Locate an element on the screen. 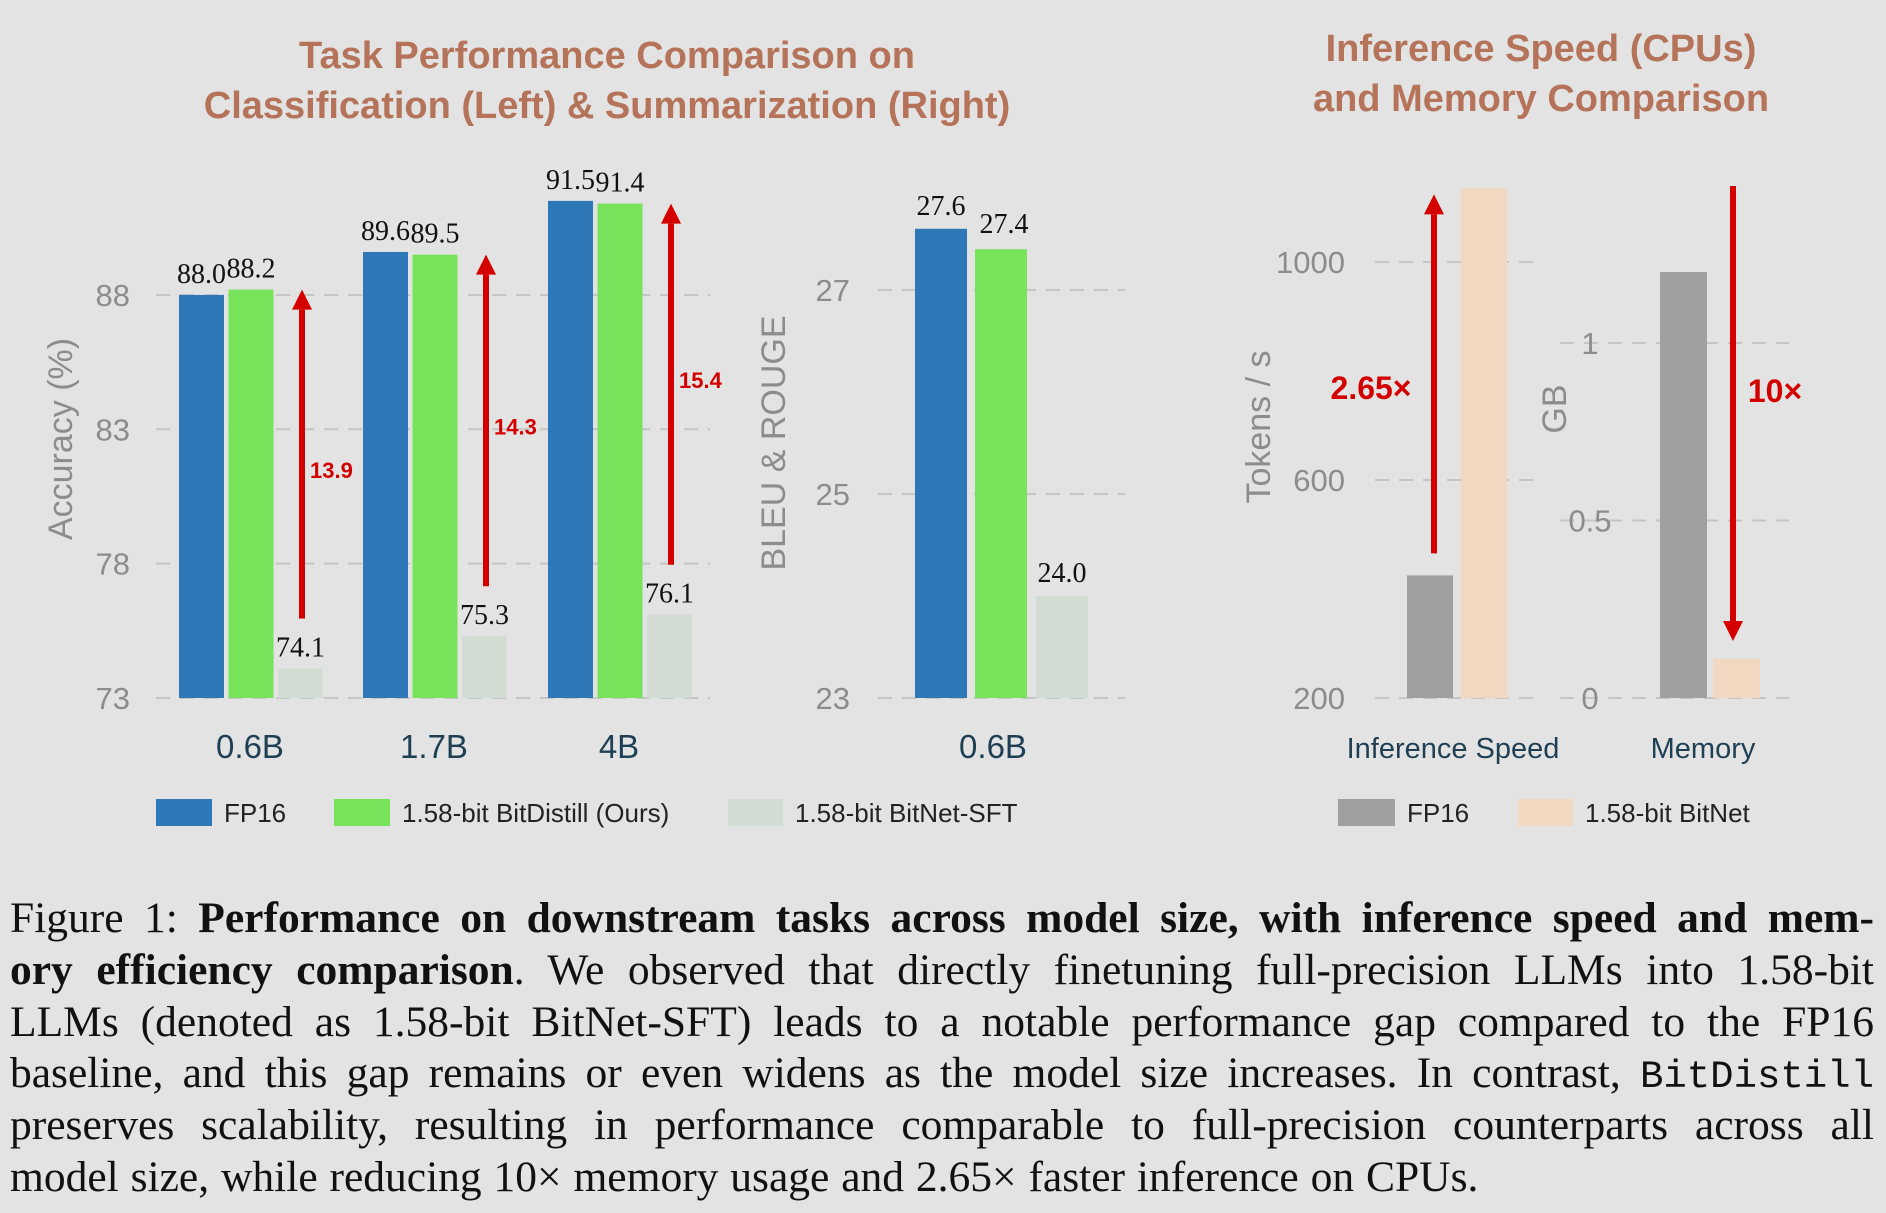  x-tick-label: Memory is located at coordinates (1703, 749).